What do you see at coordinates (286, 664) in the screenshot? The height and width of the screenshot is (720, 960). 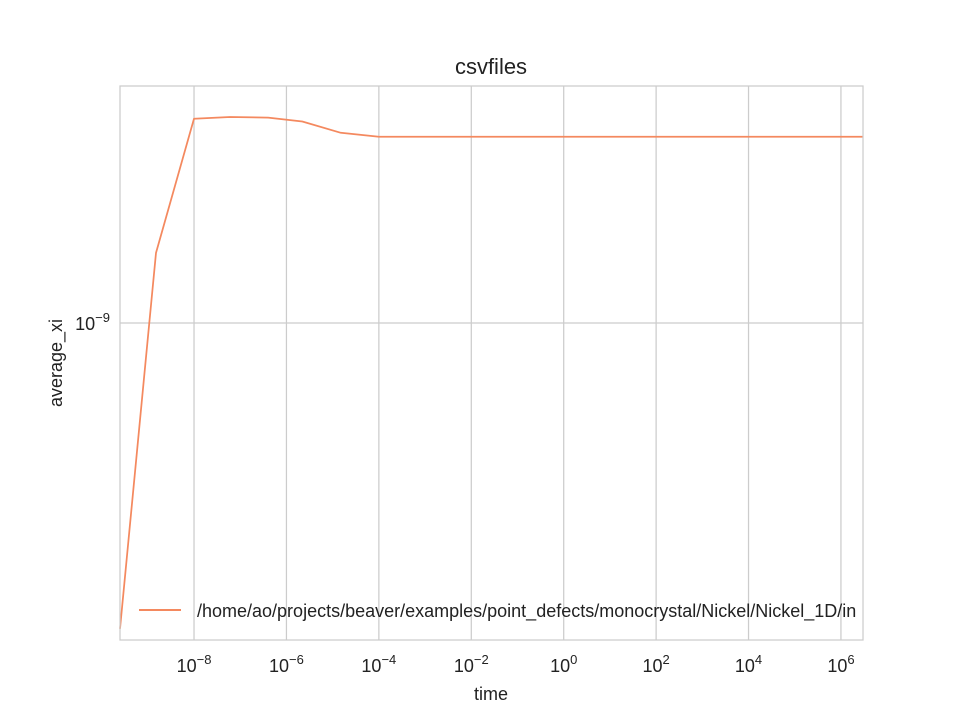 I see `x-tick-label: 10⁻⁶` at bounding box center [286, 664].